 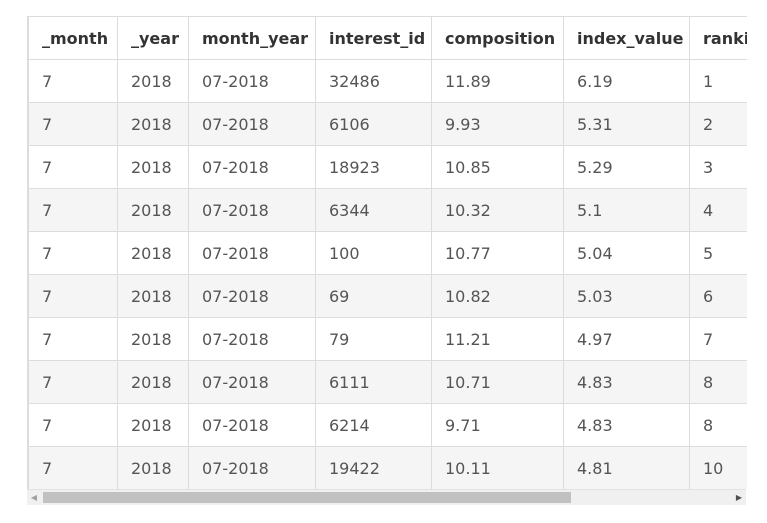 I want to click on table-row: 7 2018 07-2018 6214 9.71 4.83 8, so click(x=387, y=425).